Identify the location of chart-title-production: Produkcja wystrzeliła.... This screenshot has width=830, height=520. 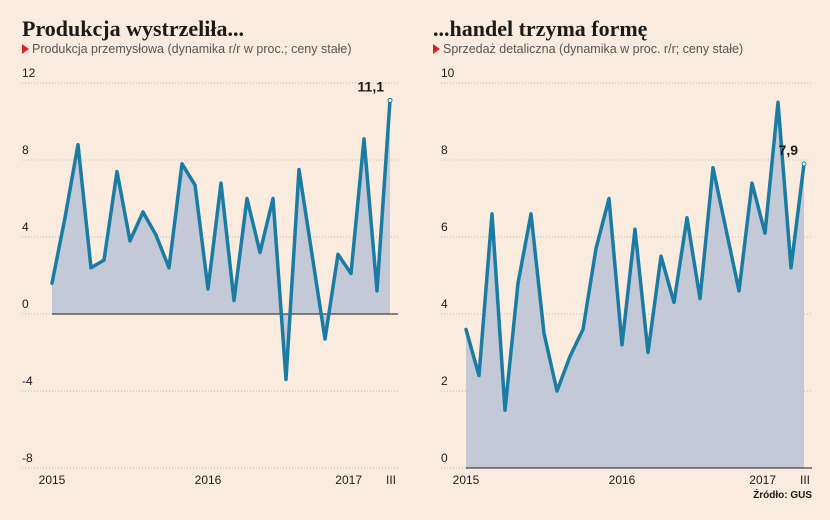
(133, 28).